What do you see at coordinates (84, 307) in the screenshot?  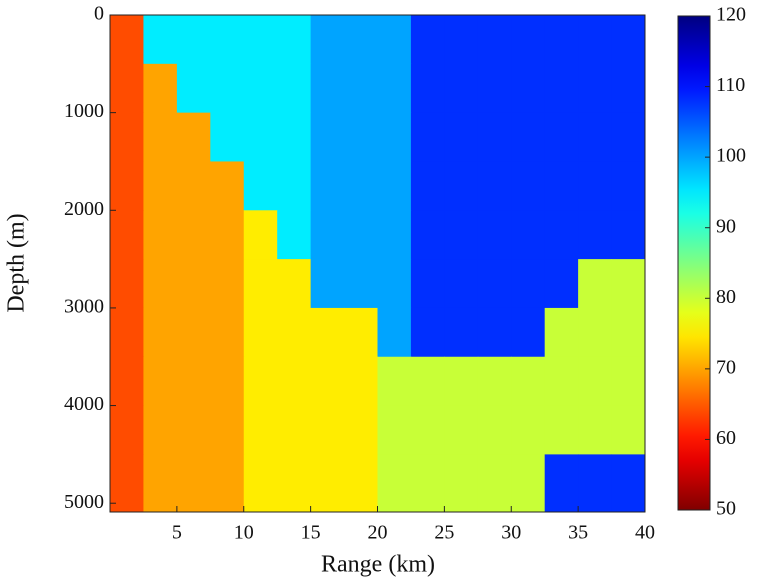 I see `y-tick-label: 3000` at bounding box center [84, 307].